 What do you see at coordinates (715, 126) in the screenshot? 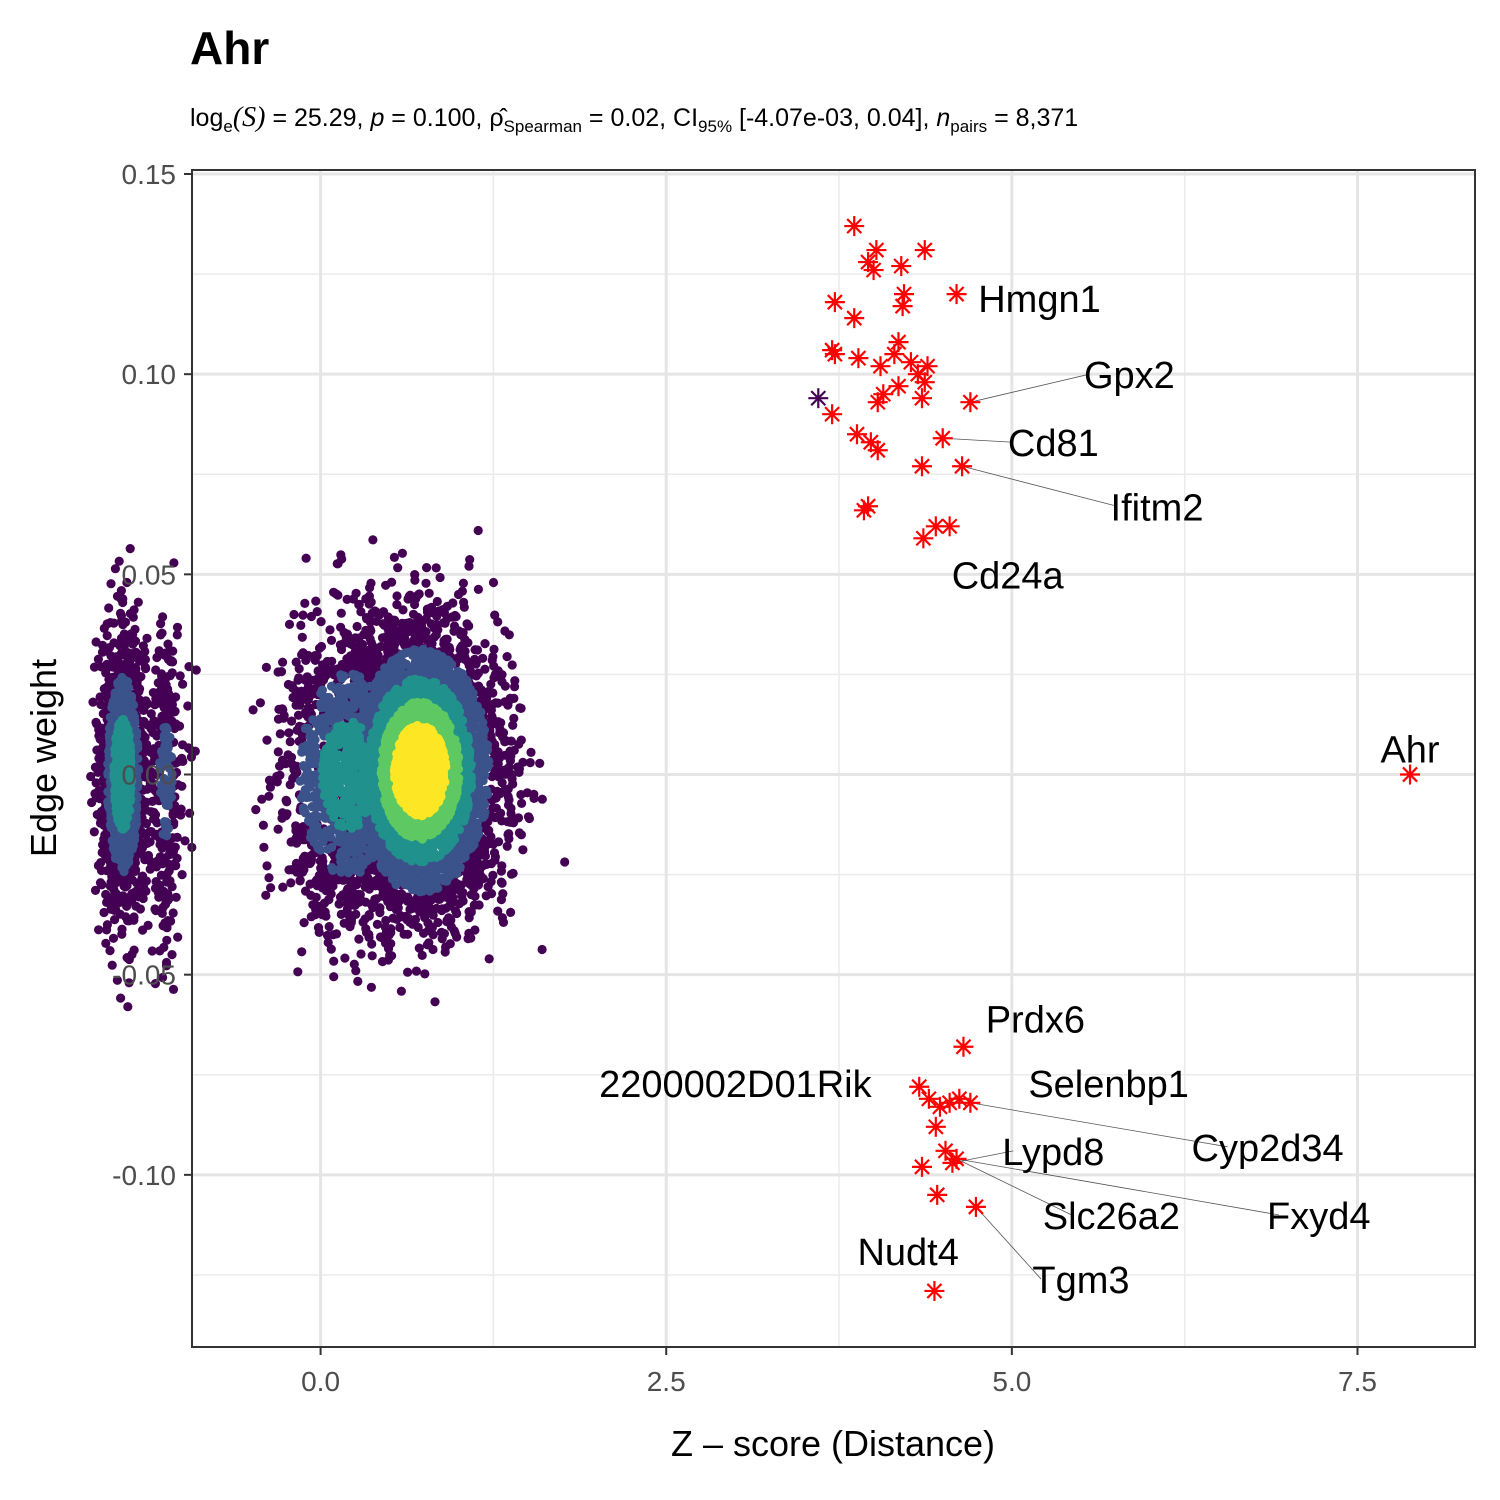
I see `subtitle-ci-sub: 95%` at bounding box center [715, 126].